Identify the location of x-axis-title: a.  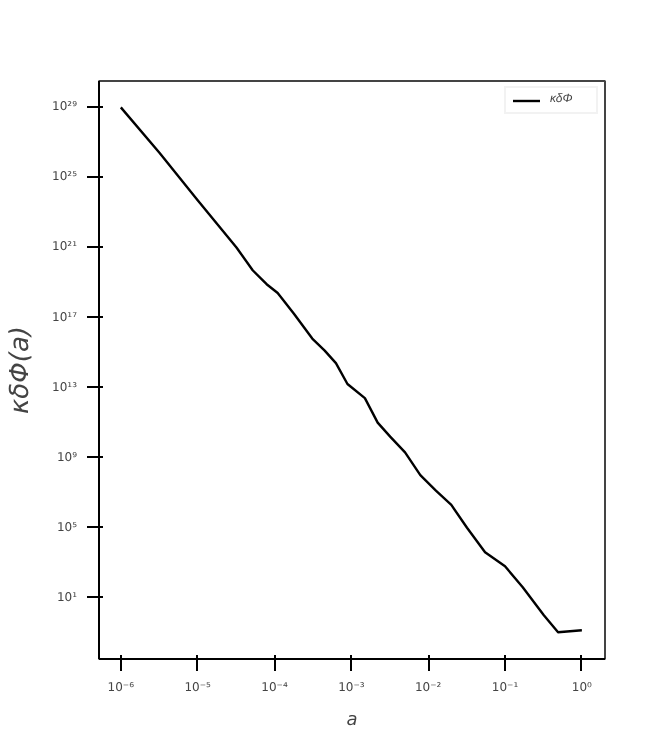
(352, 721).